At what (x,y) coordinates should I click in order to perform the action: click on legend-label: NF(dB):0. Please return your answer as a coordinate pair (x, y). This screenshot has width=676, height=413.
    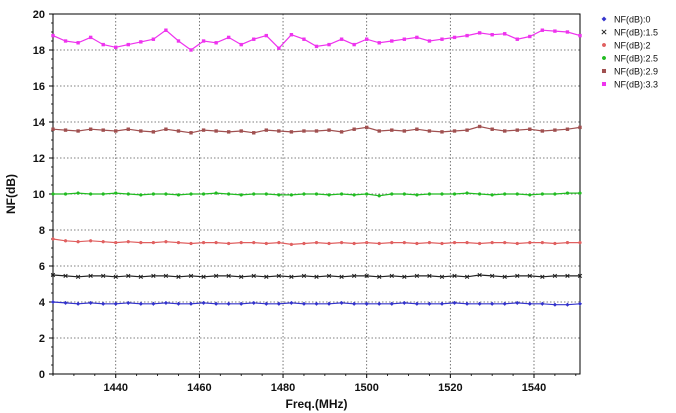
    Looking at the image, I should click on (632, 20).